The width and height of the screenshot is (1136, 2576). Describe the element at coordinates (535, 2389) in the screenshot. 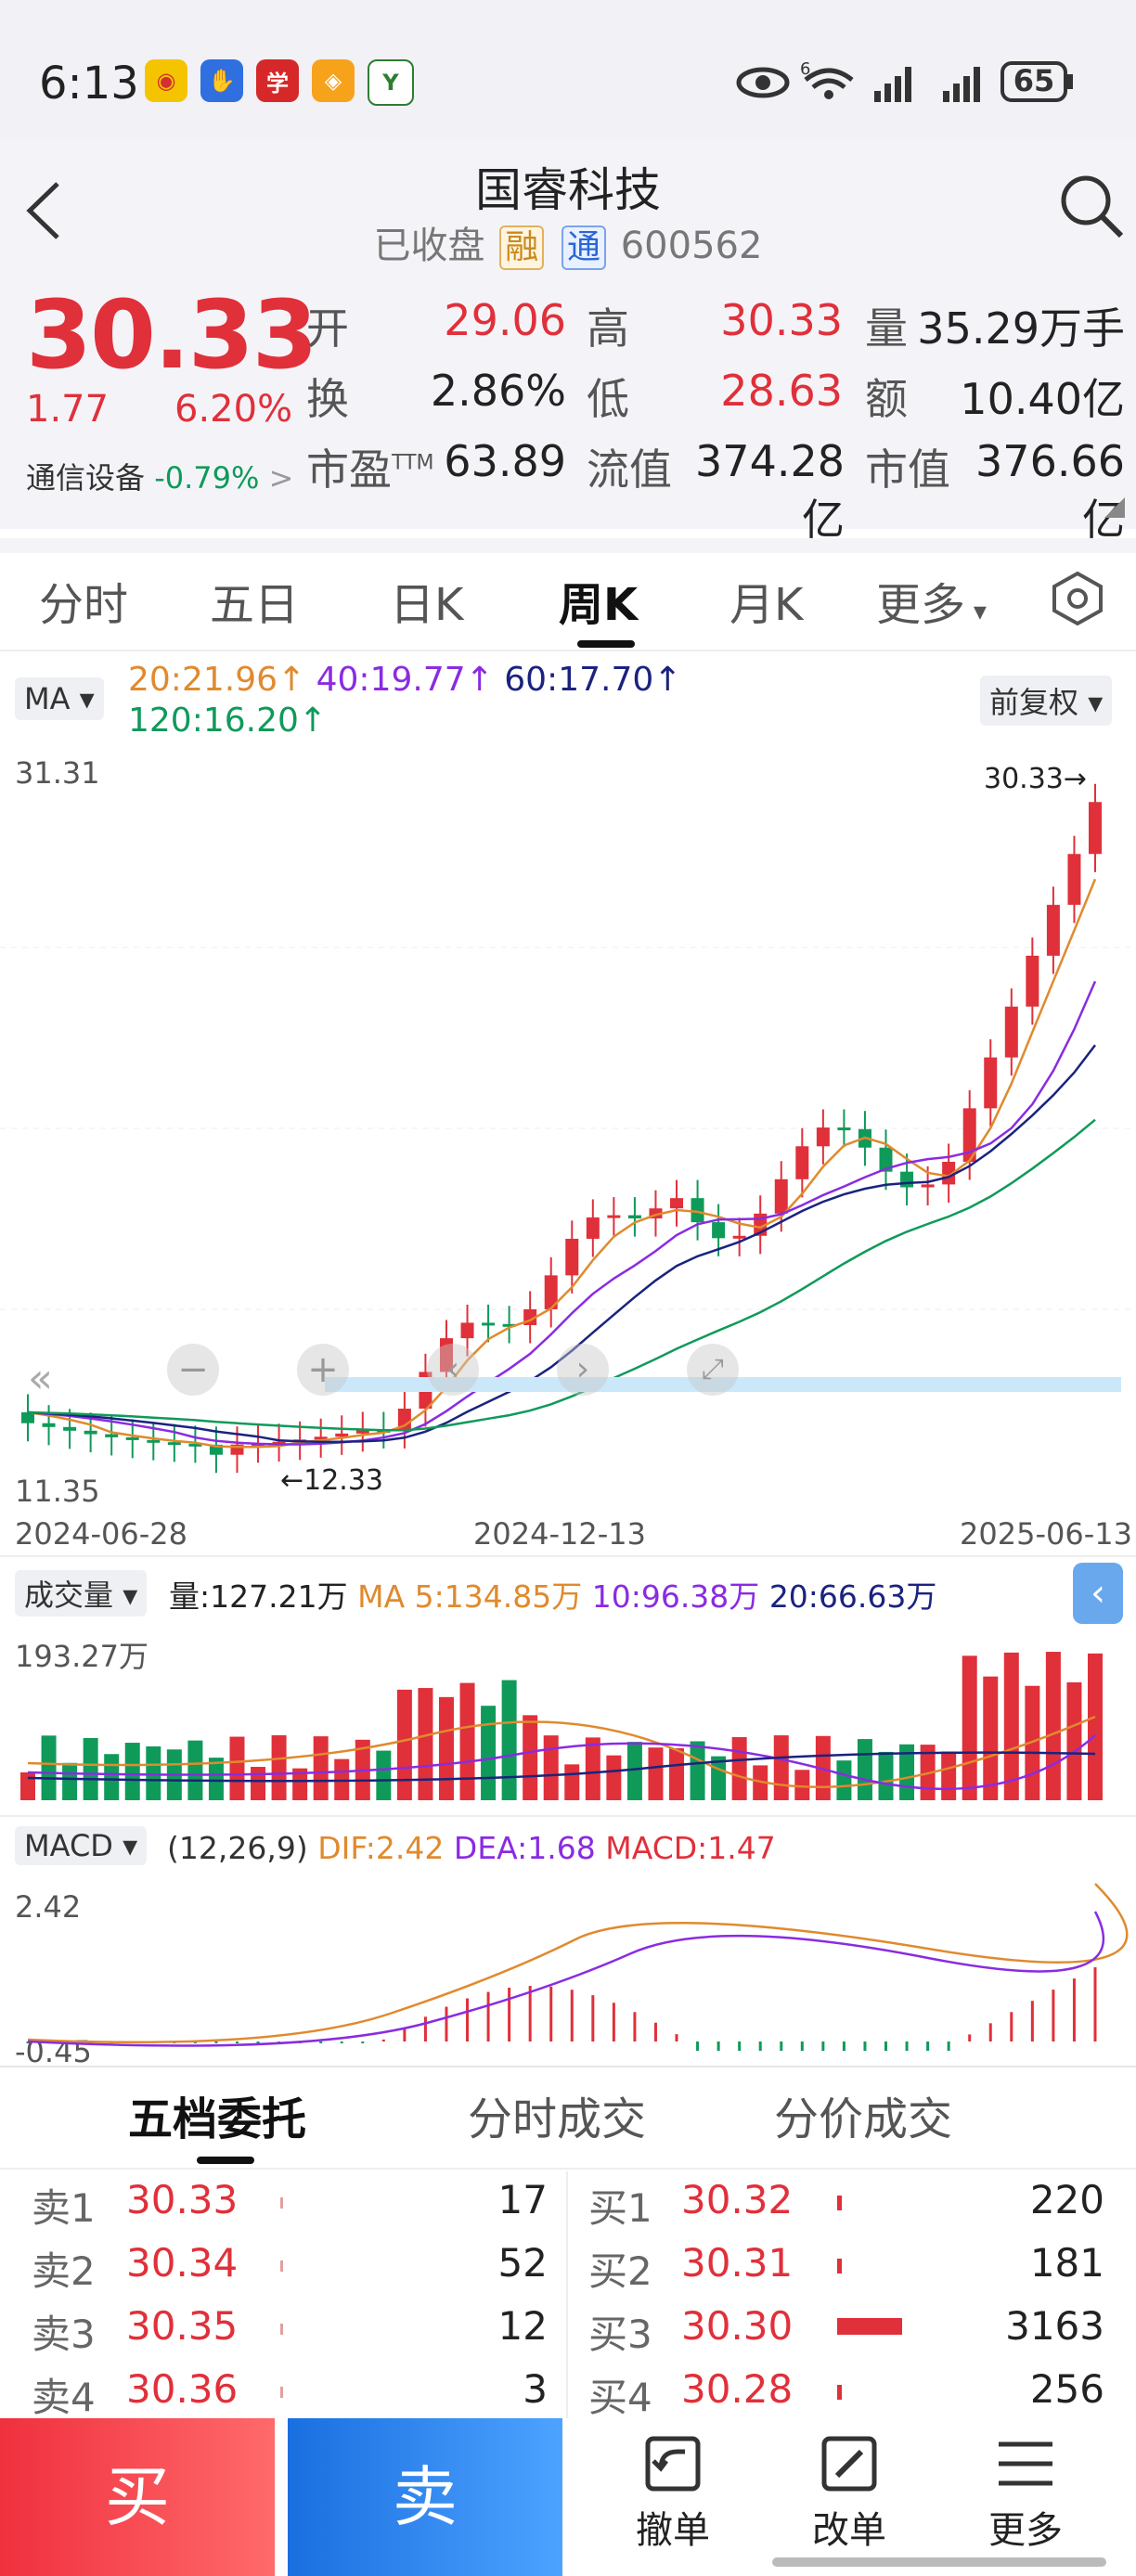

I see `ask4-qty: 3` at that location.